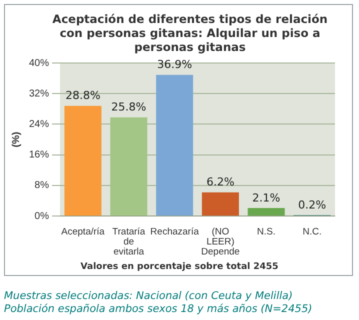 The image size is (359, 320). I want to click on y-tick-label: 40%, so click(39, 63).